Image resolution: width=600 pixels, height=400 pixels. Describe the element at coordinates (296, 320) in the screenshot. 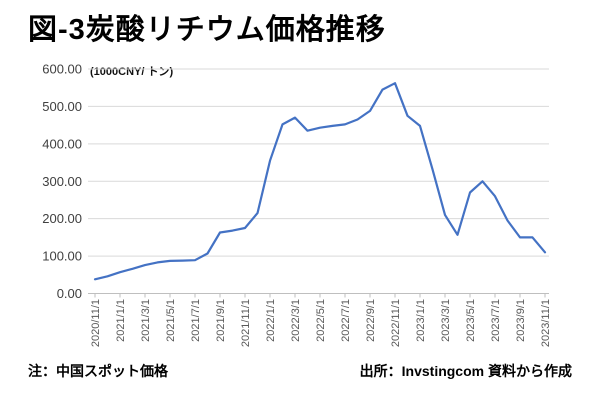

I see `x-tick-label: 2022/3/1` at that location.